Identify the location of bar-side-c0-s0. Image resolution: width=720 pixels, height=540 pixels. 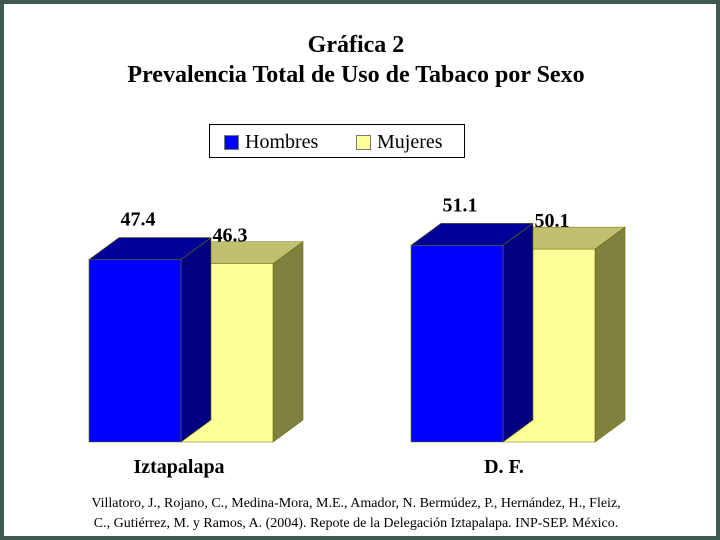
(196, 339).